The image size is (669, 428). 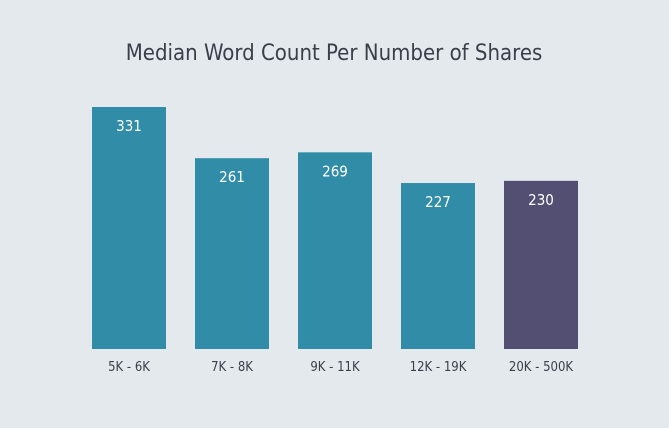 I want to click on data-label-5: 230, so click(x=541, y=200).